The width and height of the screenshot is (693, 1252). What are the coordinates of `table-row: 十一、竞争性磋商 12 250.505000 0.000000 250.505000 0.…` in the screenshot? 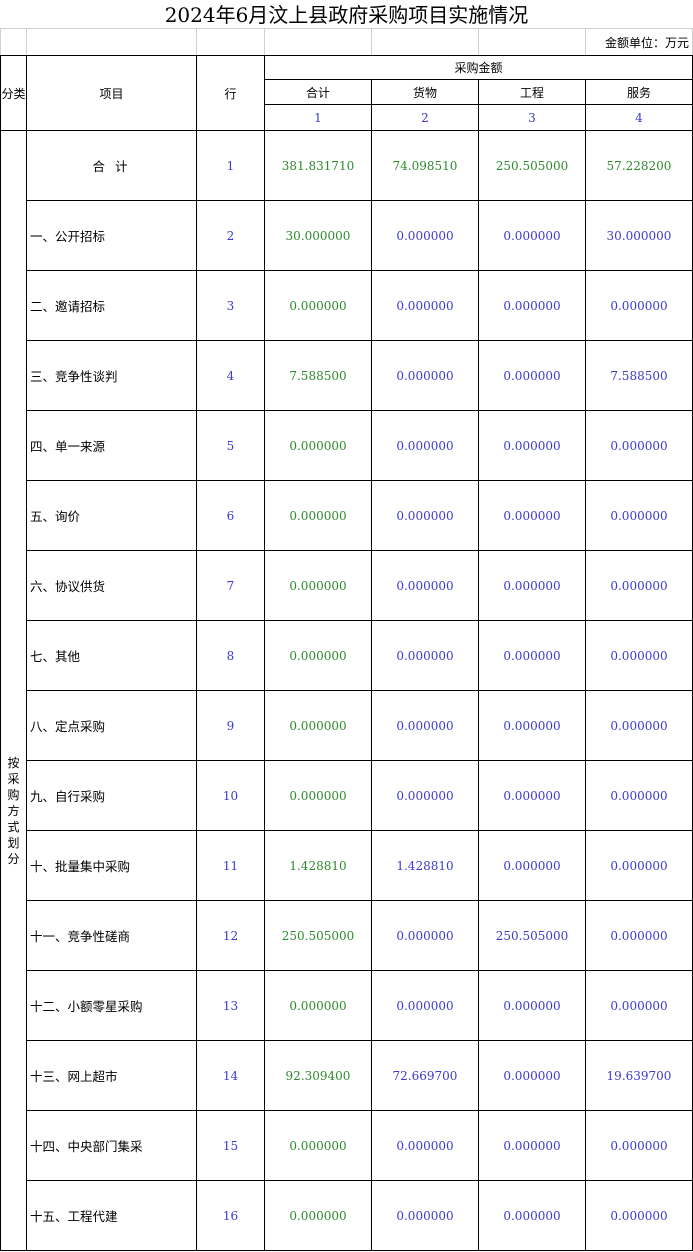 It's located at (347, 935).